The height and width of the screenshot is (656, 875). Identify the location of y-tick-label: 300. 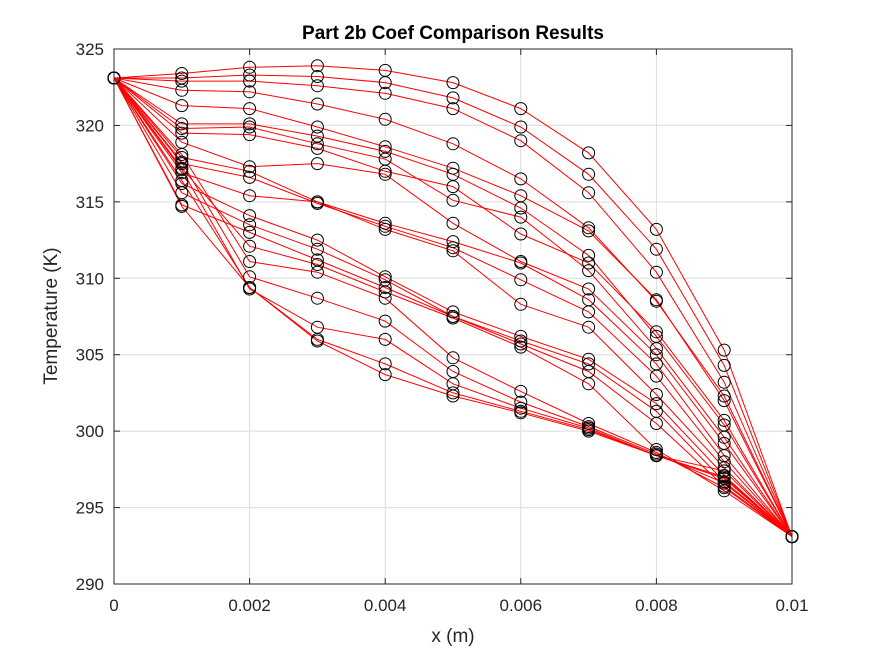
(90, 431).